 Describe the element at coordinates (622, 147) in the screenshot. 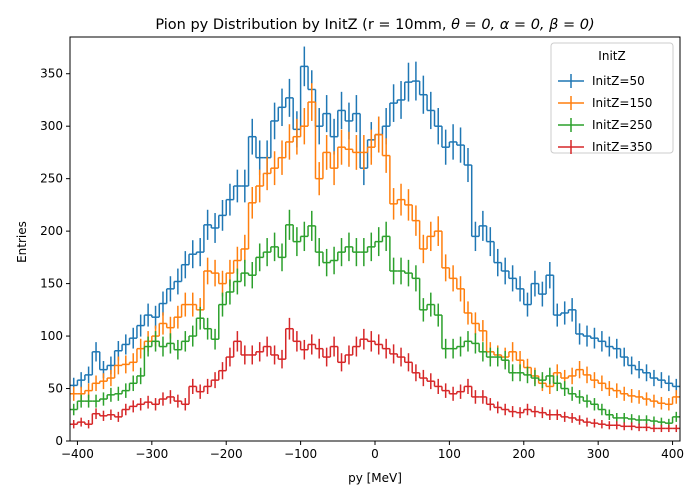

I see `legend-label: InitZ=350` at that location.